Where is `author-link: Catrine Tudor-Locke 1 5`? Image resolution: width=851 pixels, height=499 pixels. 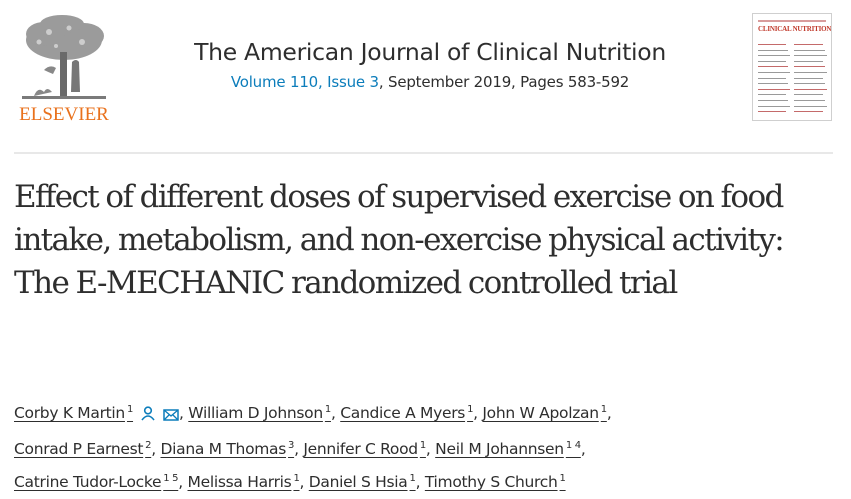 author-link: Catrine Tudor-Locke 1 5 is located at coordinates (96, 482).